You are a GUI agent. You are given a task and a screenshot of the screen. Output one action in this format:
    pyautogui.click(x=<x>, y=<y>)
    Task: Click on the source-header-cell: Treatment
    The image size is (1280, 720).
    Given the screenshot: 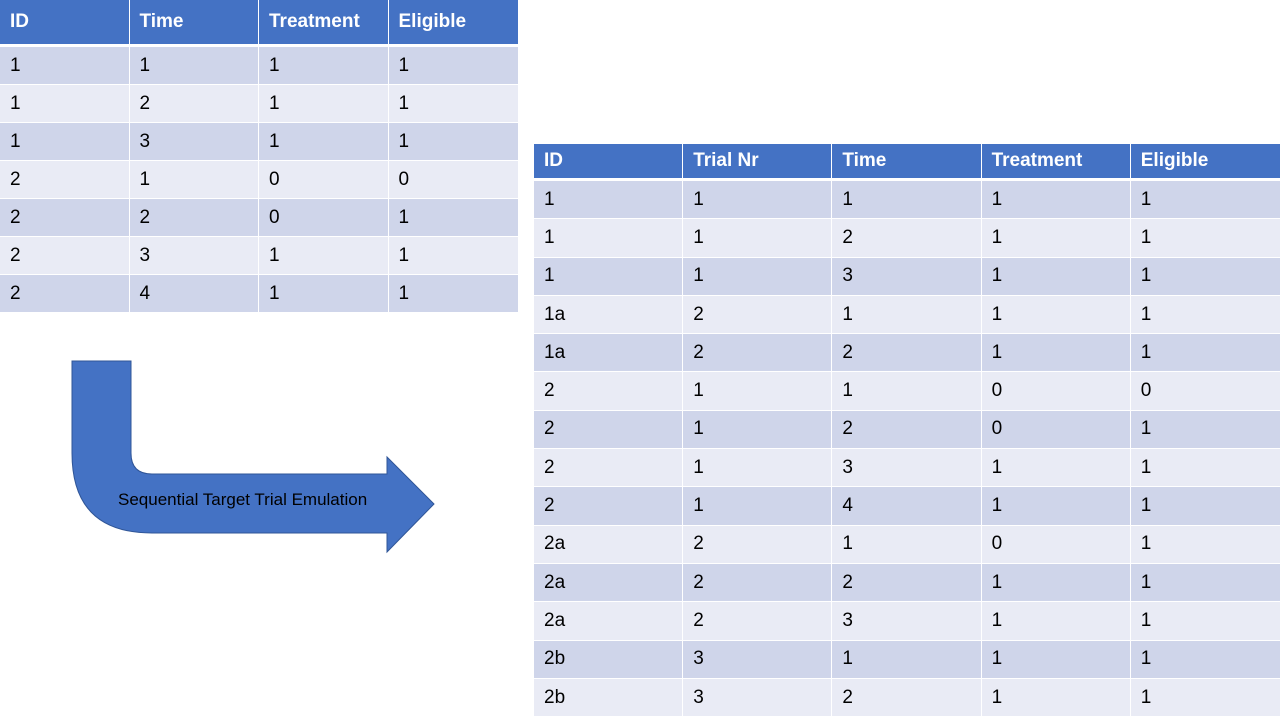 What is the action you would take?
    pyautogui.click(x=324, y=23)
    